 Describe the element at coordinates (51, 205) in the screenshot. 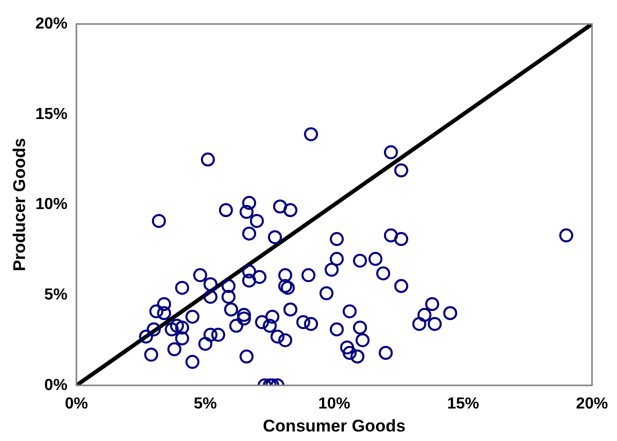

I see `y-tick-label: 10%` at that location.